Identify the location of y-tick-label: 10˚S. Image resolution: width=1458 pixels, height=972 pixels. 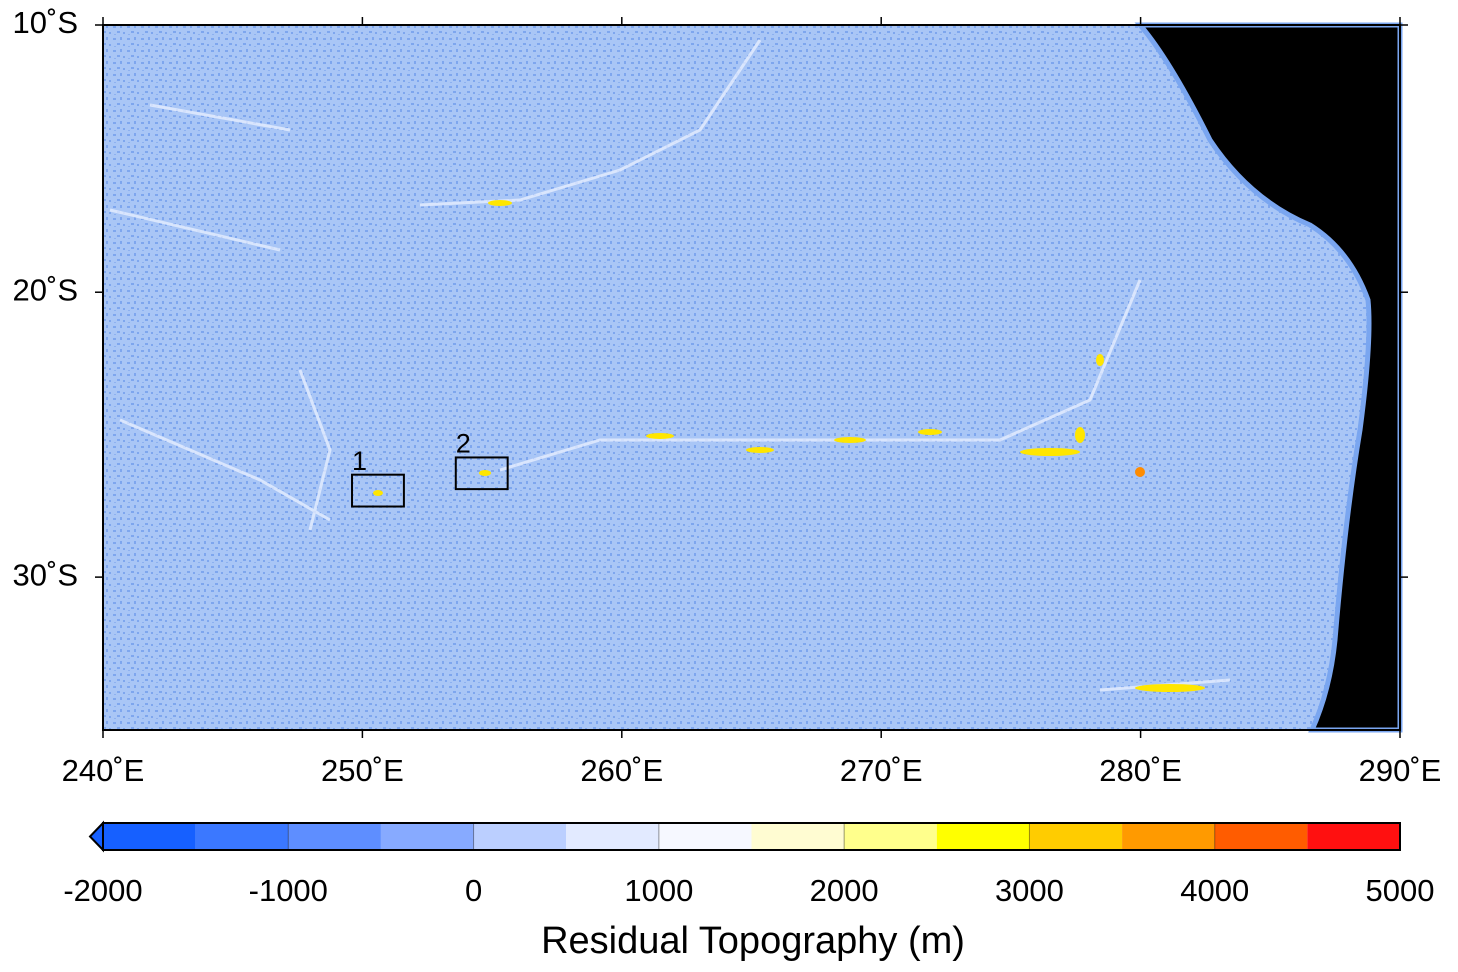
(45, 22).